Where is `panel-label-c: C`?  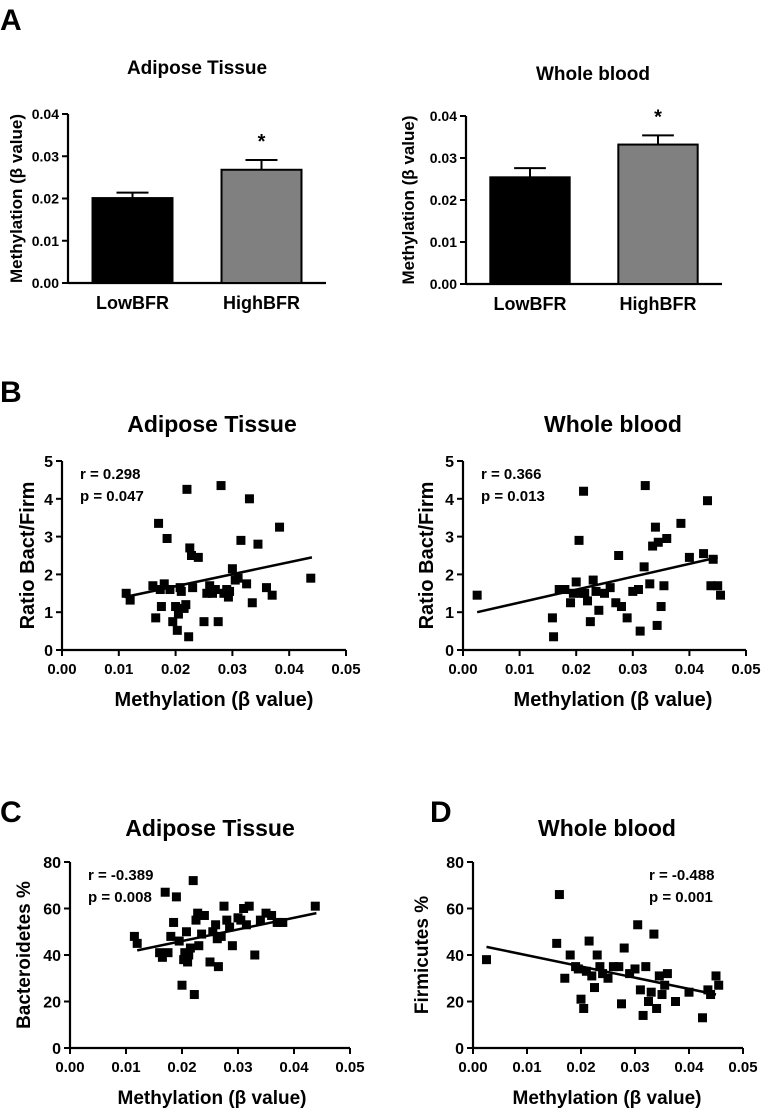
panel-label-c: C is located at coordinates (11, 812).